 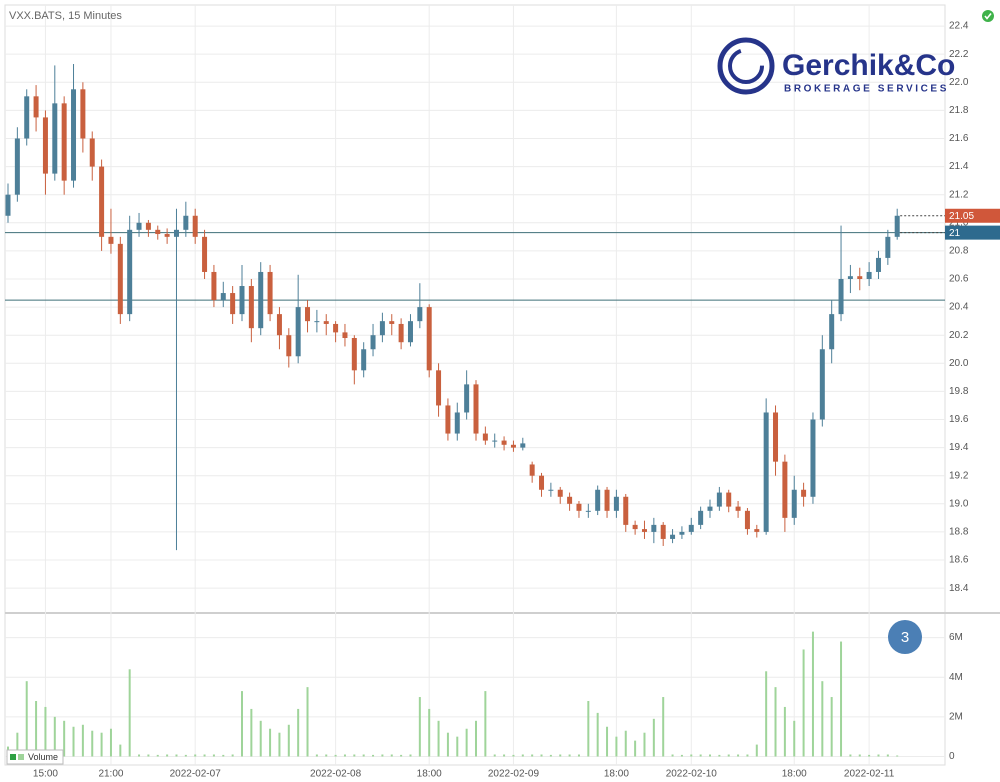 I want to click on chart-title: VXX.BATS, 15 Minutes, so click(x=65, y=16).